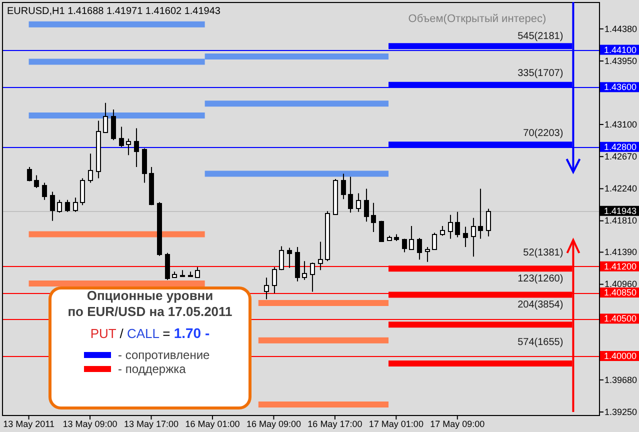  Describe the element at coordinates (620, 319) in the screenshot. I see `ref-line-label: 1.40500` at that location.